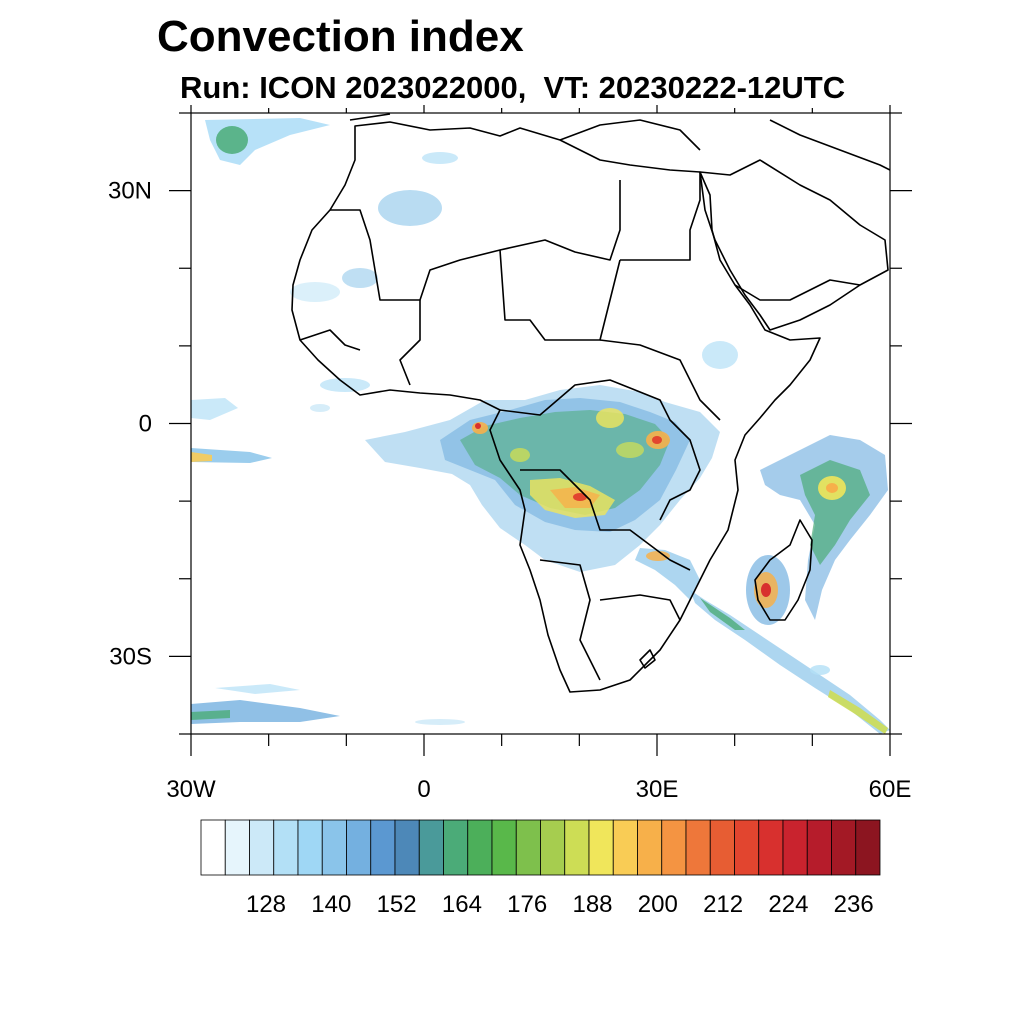 The height and width of the screenshot is (1024, 1024). I want to click on colorbar-label: 236, so click(854, 904).